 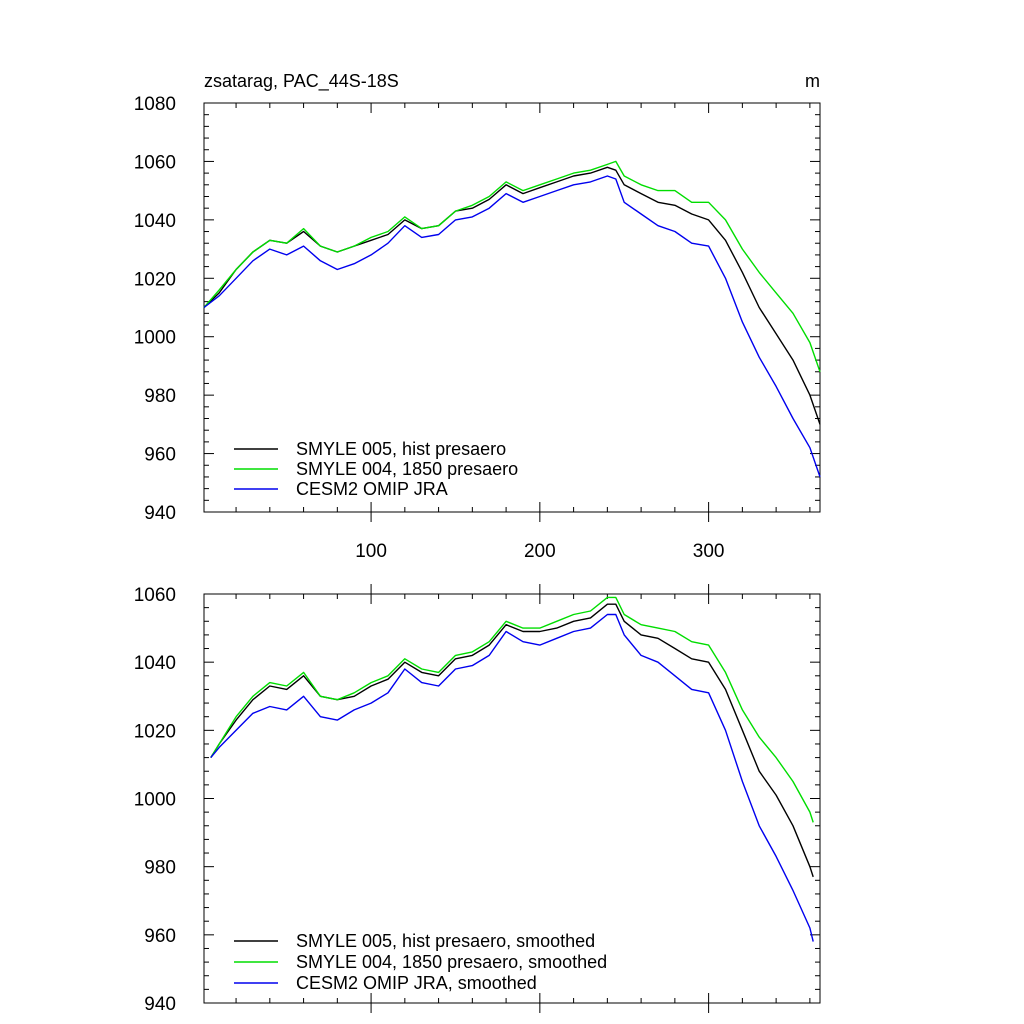 I want to click on legend-label: SMYLE 004, 1850 presaero, smoothed, so click(x=451, y=962).